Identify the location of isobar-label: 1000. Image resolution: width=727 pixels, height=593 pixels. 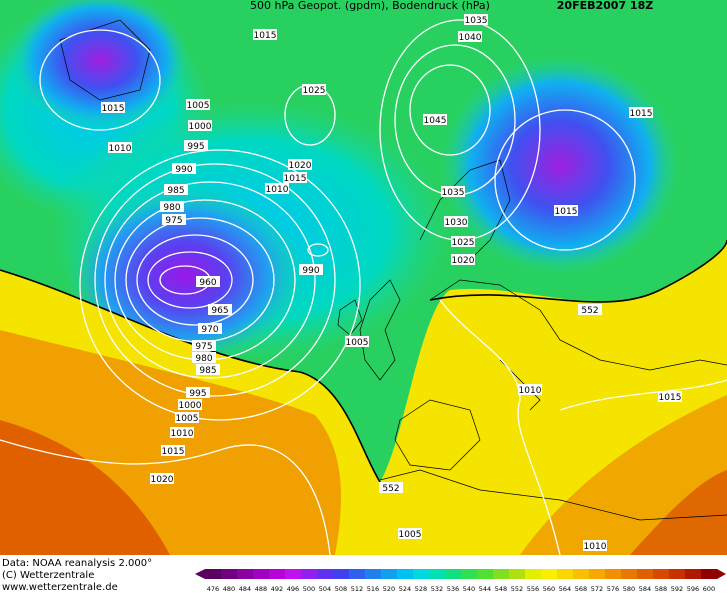
(190, 405).